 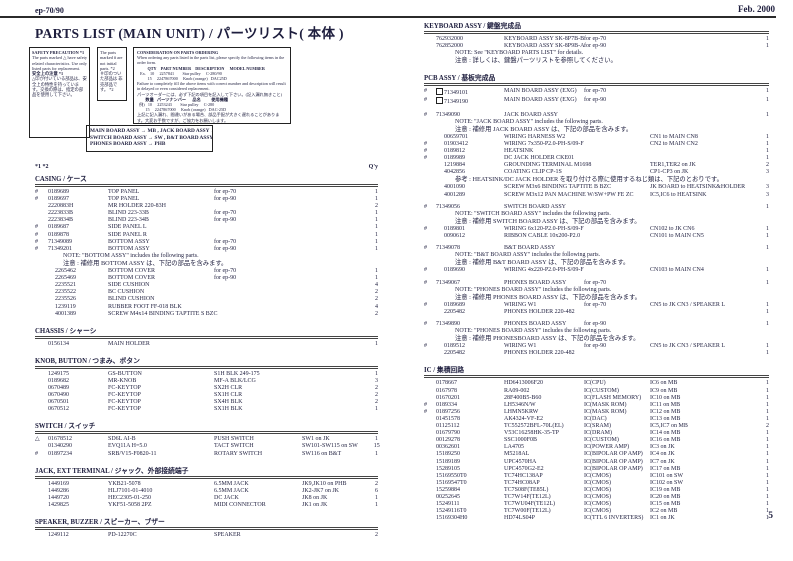 I want to click on ordering-title: CONSIDERATION ON PARTS ORDERING, so click(x=178, y=52).